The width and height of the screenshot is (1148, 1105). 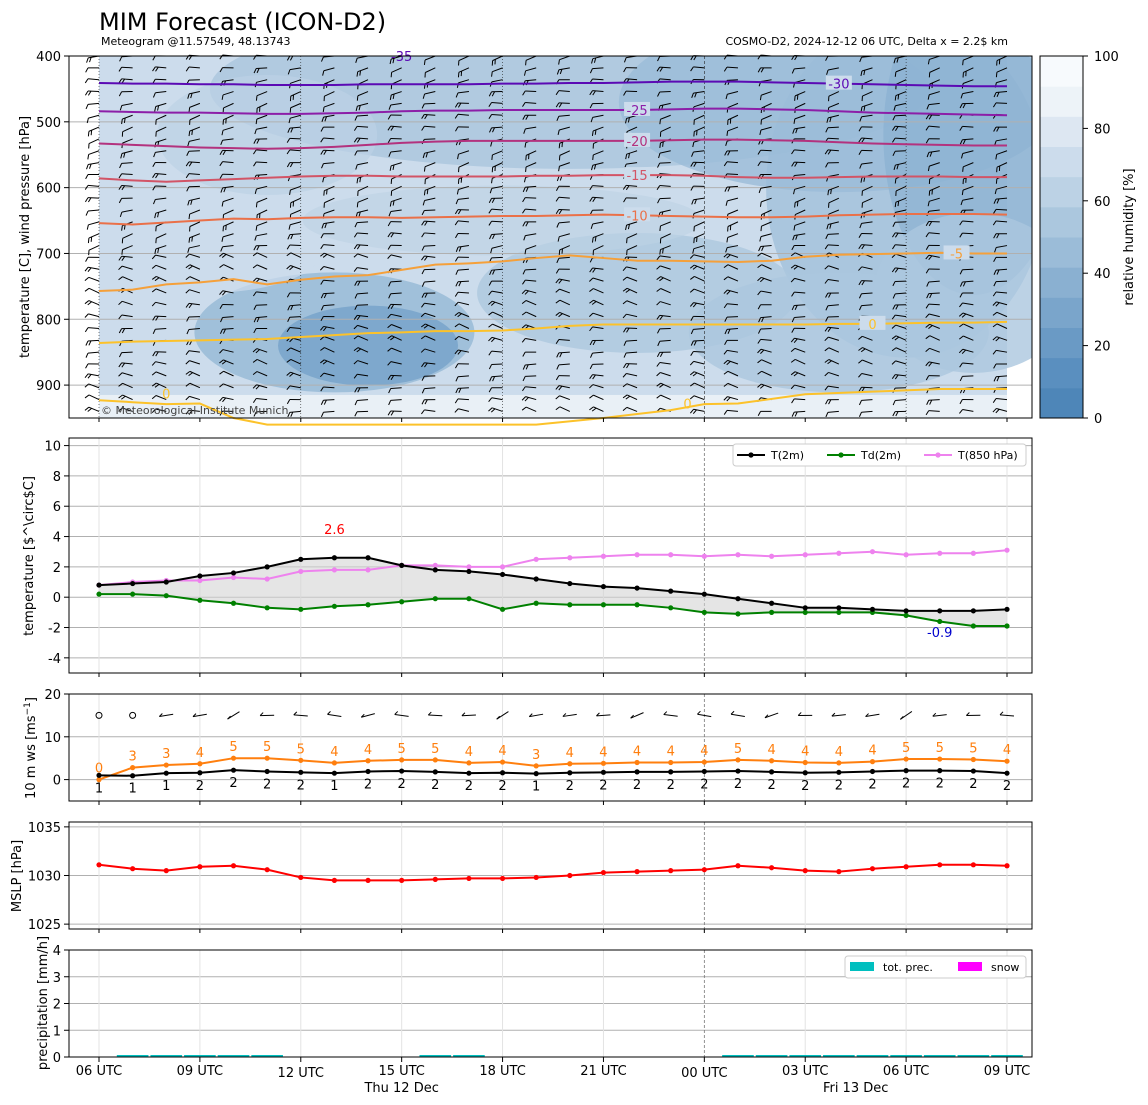 What do you see at coordinates (200, 786) in the screenshot?
I see `speed-value-label: 2` at bounding box center [200, 786].